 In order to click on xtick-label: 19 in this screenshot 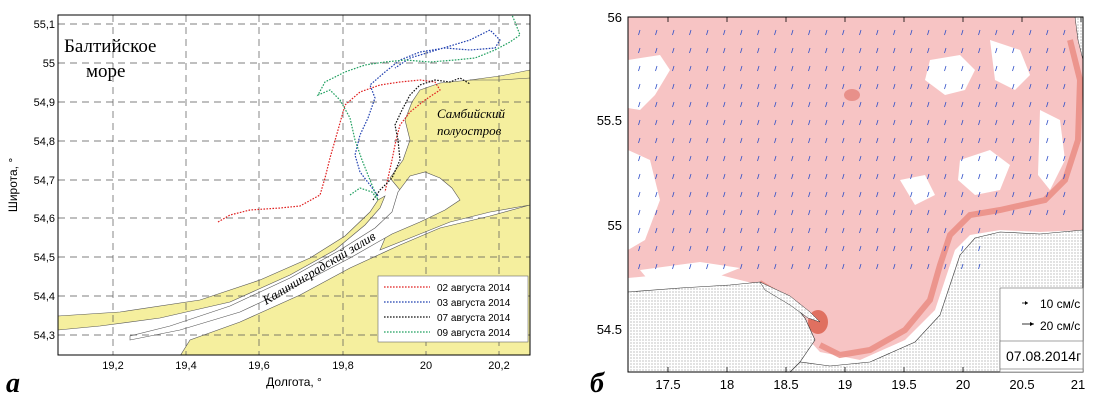, I will do `click(845, 384)`.